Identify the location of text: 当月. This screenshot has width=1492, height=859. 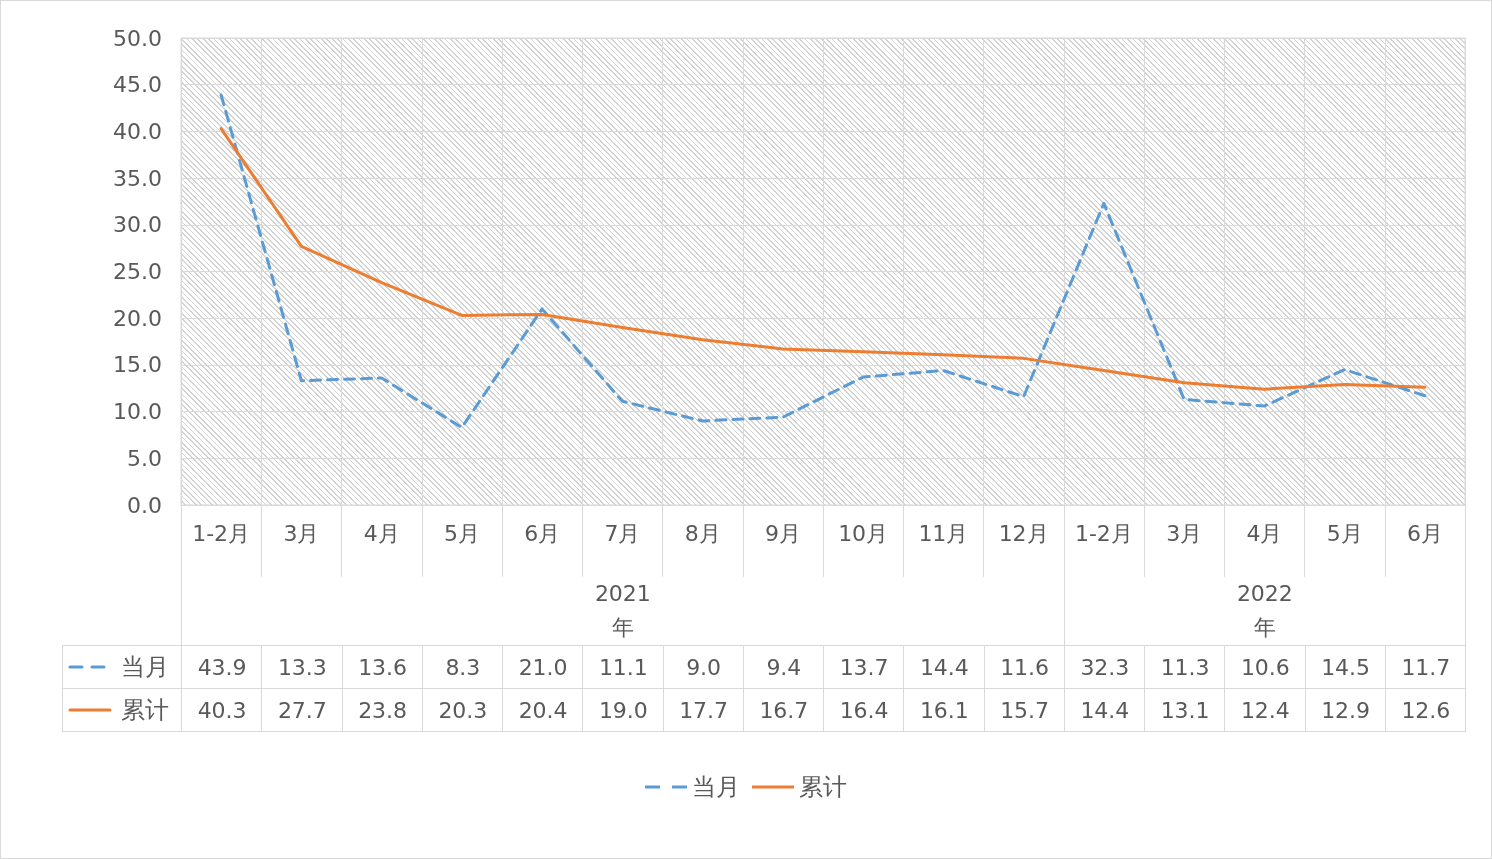
(716, 787).